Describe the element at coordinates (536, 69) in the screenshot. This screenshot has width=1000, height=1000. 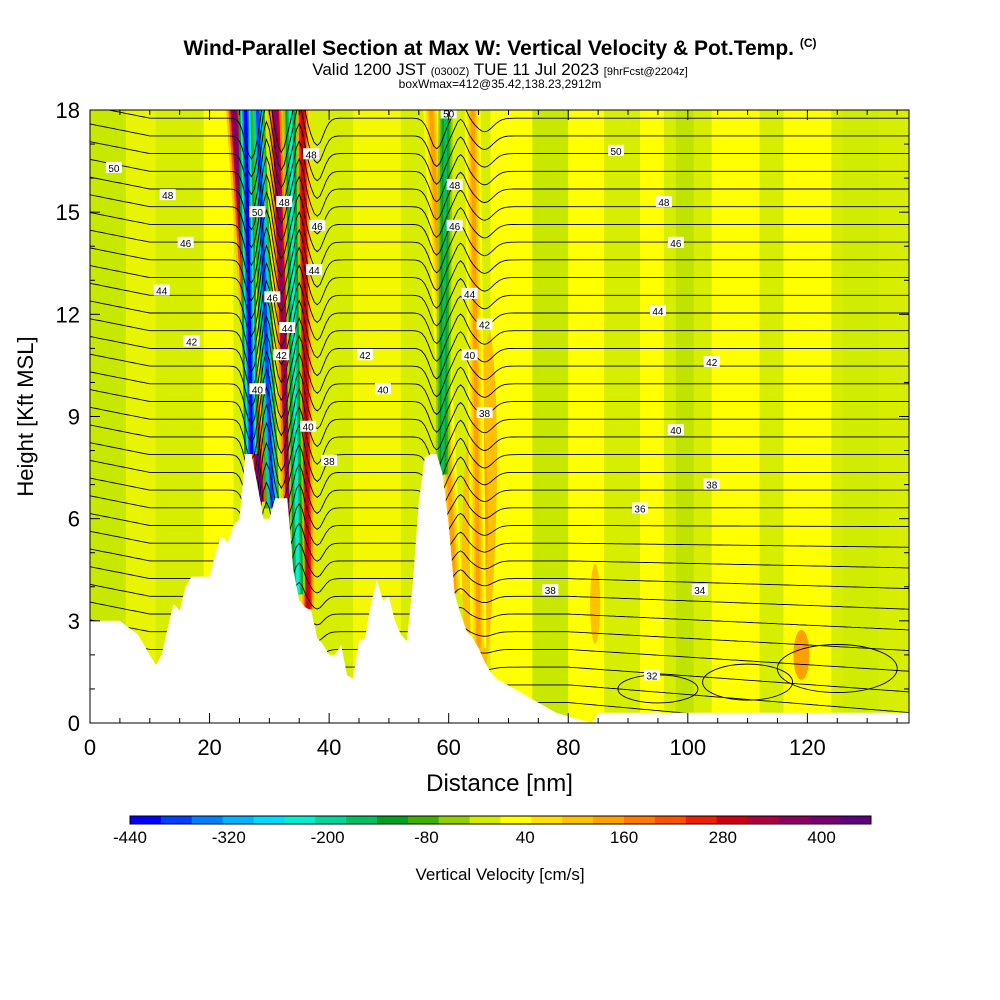
I see `valid-date: TUE 11 Jul 2023` at that location.